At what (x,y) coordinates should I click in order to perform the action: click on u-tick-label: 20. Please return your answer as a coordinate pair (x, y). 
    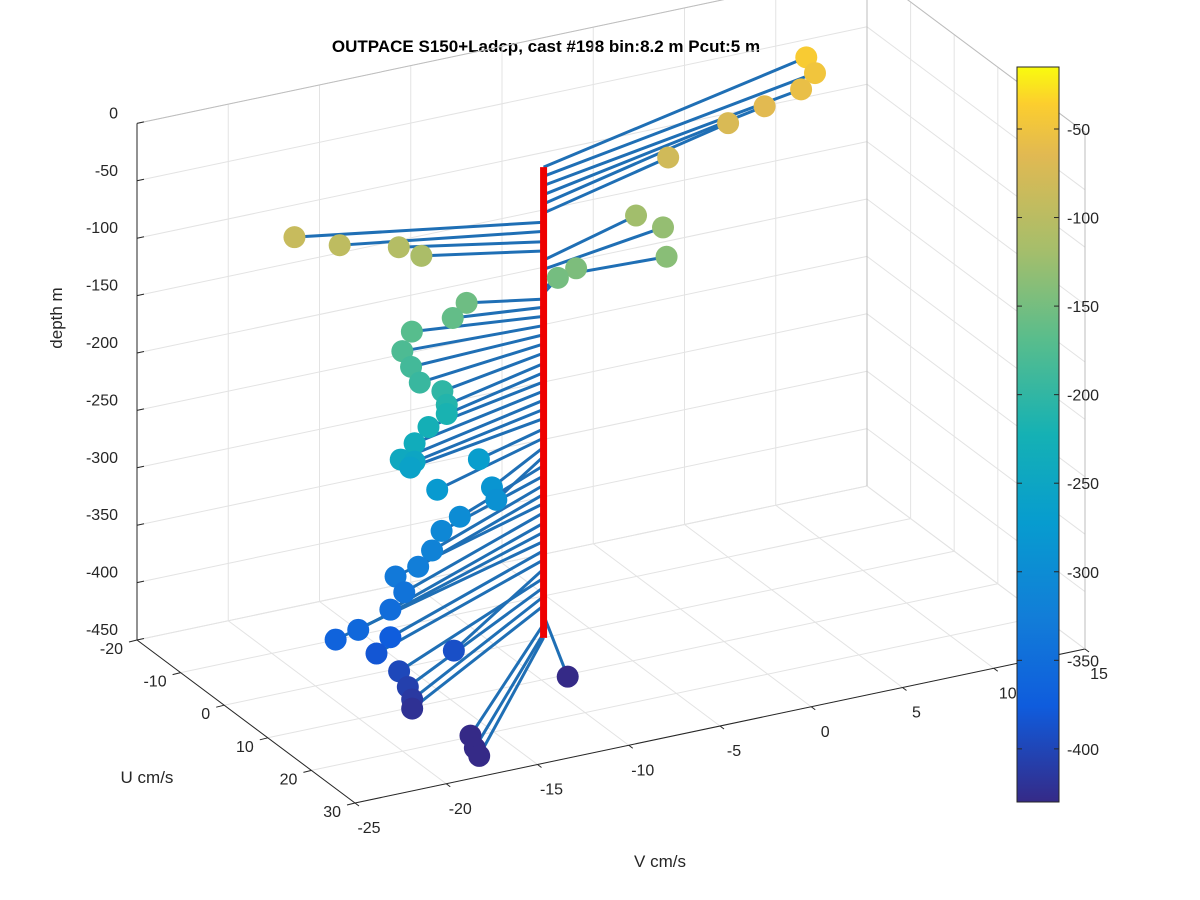
    Looking at the image, I should click on (289, 779).